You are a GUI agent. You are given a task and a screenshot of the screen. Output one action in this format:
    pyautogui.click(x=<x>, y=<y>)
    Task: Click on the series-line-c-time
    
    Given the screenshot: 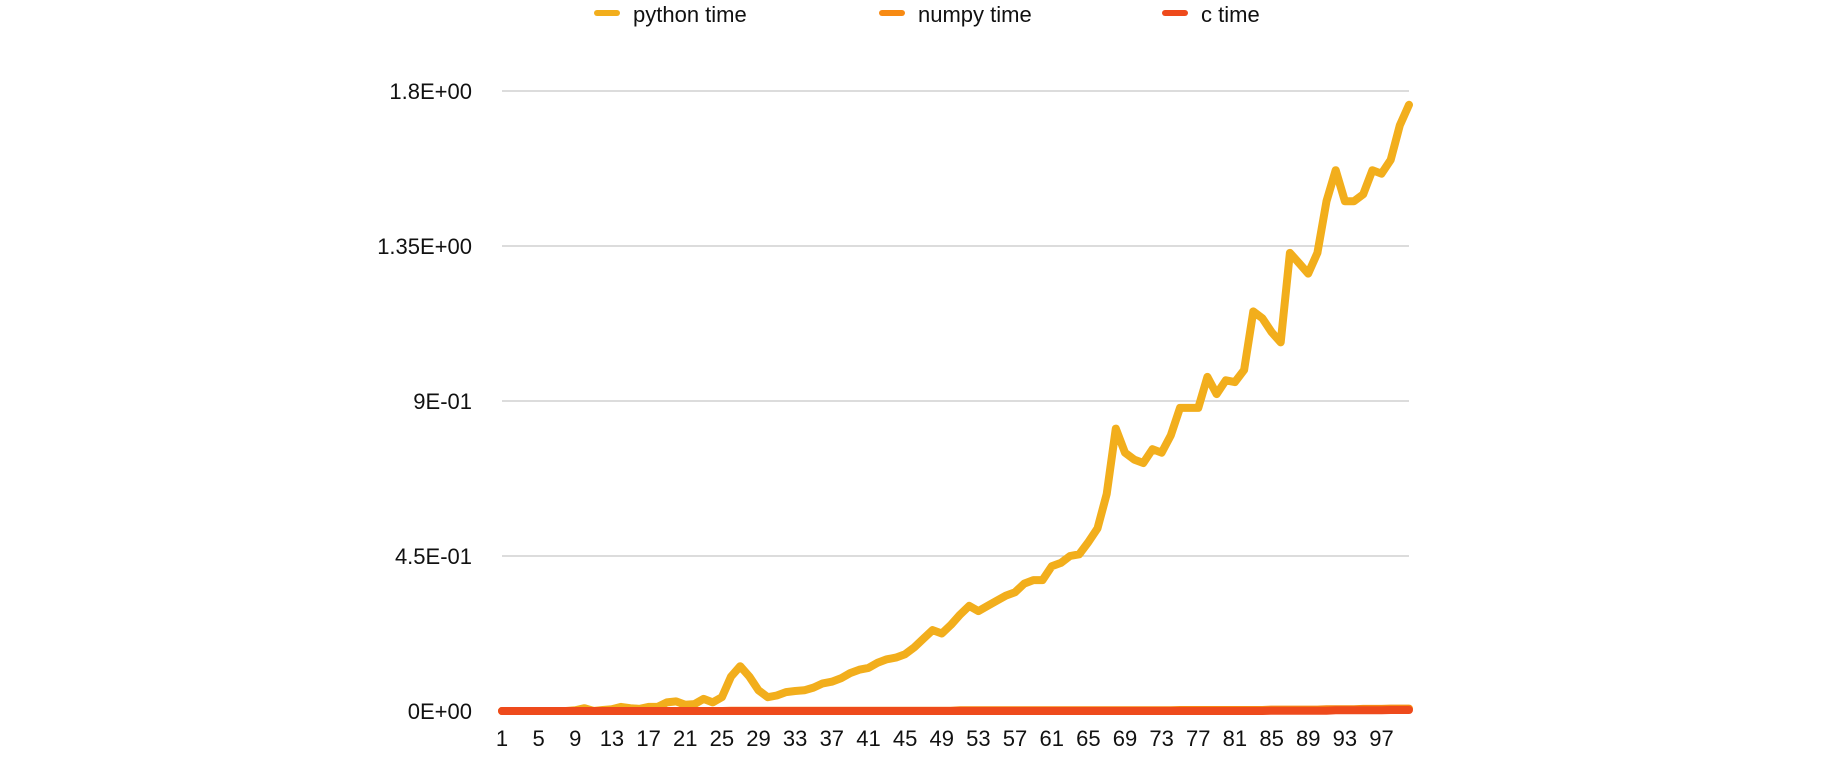 What is the action you would take?
    pyautogui.click(x=955, y=710)
    